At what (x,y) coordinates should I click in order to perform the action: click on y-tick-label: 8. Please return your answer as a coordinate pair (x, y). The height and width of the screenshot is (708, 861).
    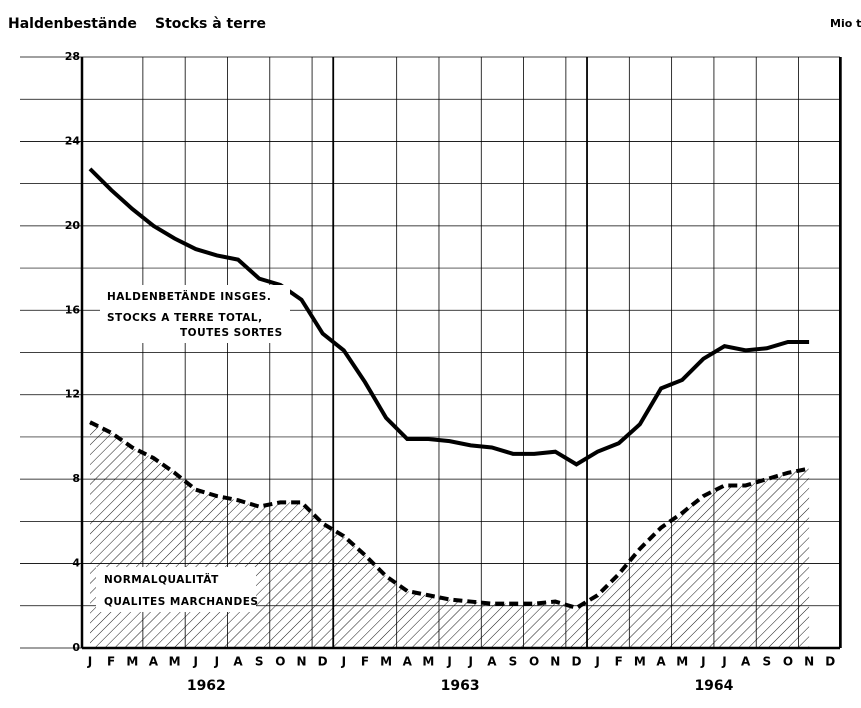
    Looking at the image, I should click on (76, 478).